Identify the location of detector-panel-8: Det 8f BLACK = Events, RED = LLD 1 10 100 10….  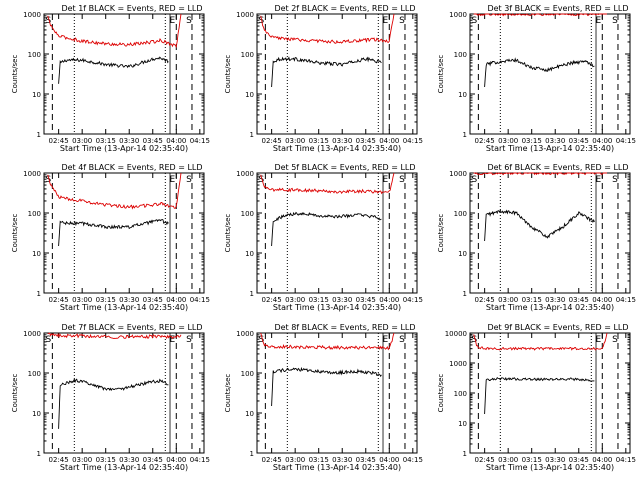
(323, 397).